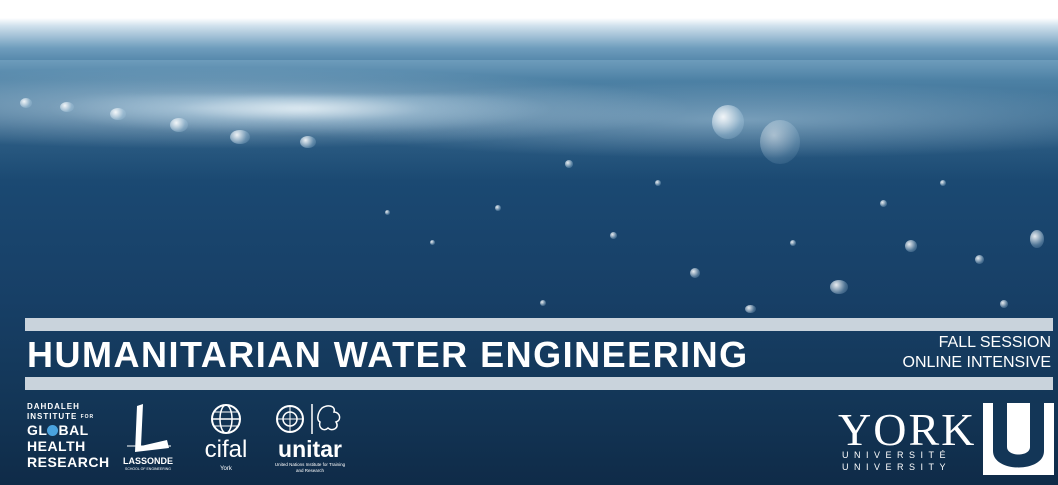 The image size is (1058, 485). I want to click on dahdaleh-health: HEALTH, so click(56, 446).